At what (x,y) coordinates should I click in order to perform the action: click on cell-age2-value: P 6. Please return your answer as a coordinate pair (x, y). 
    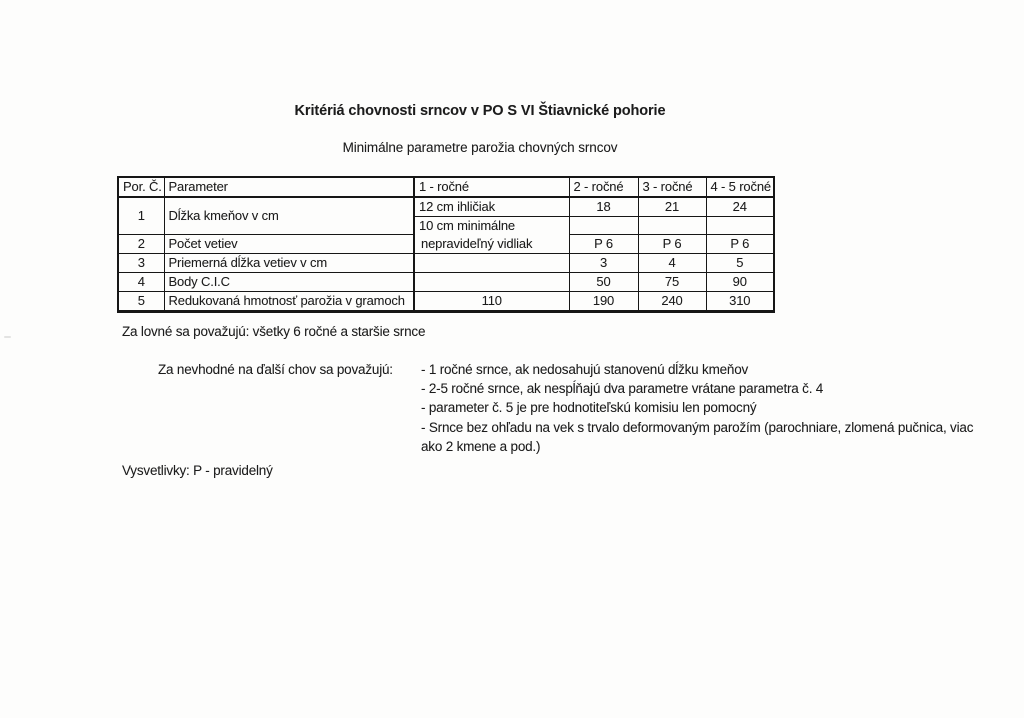
    Looking at the image, I should click on (603, 244).